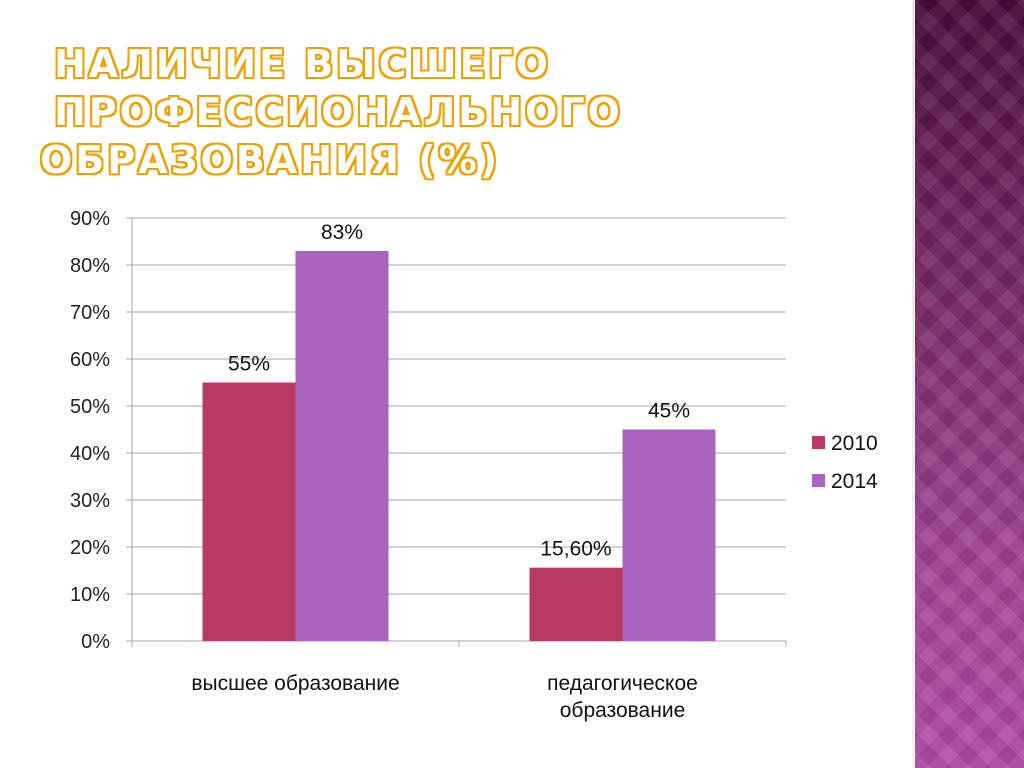 The image size is (1024, 768). I want to click on y-tick-label: 70%, so click(90, 313).